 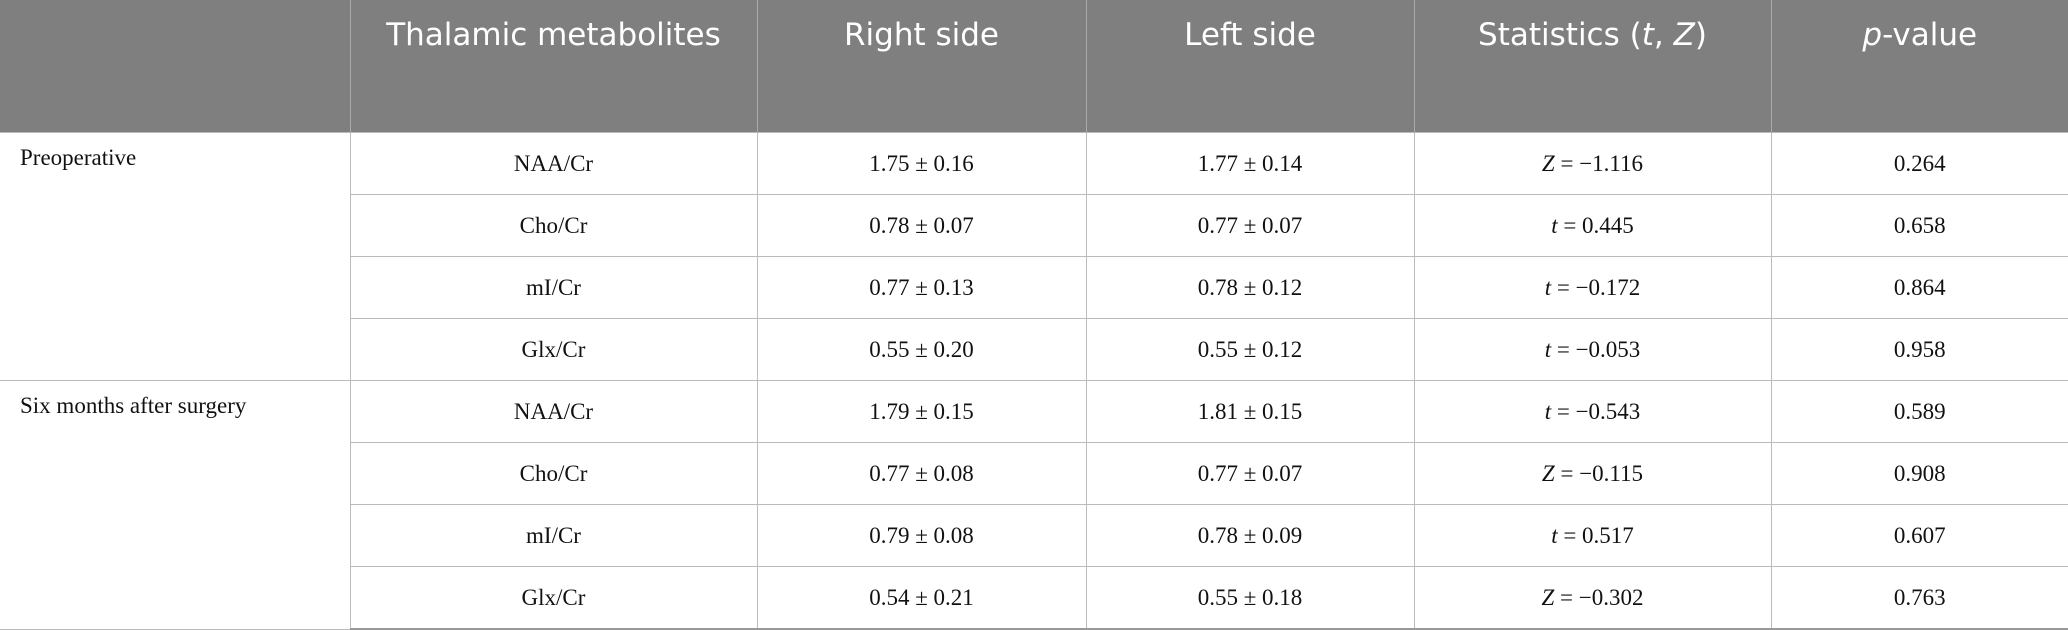 What do you see at coordinates (1602, 597) in the screenshot?
I see `stat-value: = −0.302` at bounding box center [1602, 597].